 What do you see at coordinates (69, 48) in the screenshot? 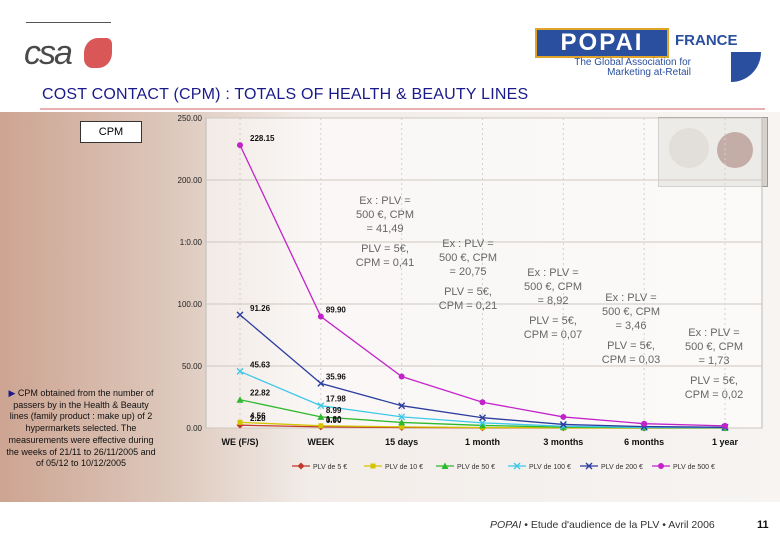
I see `csa-logo: csa` at bounding box center [69, 48].